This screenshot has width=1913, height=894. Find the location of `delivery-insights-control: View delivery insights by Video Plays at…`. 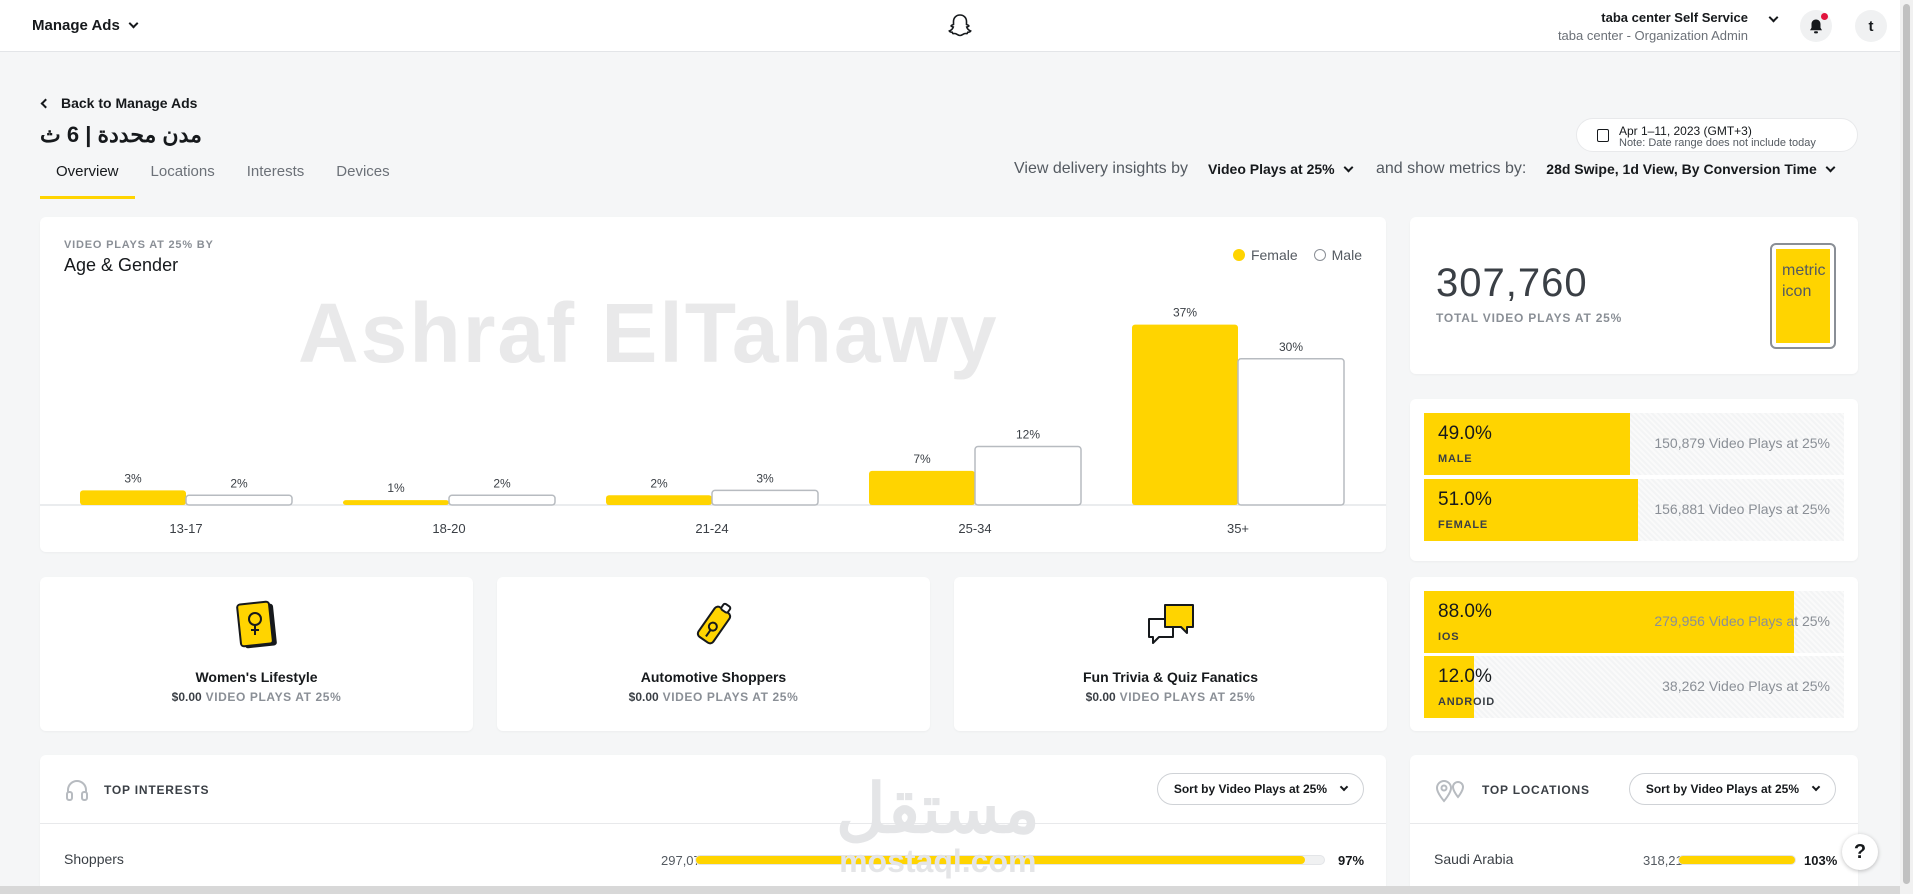

delivery-insights-control: View delivery insights by Video Plays at… is located at coordinates (1184, 169).